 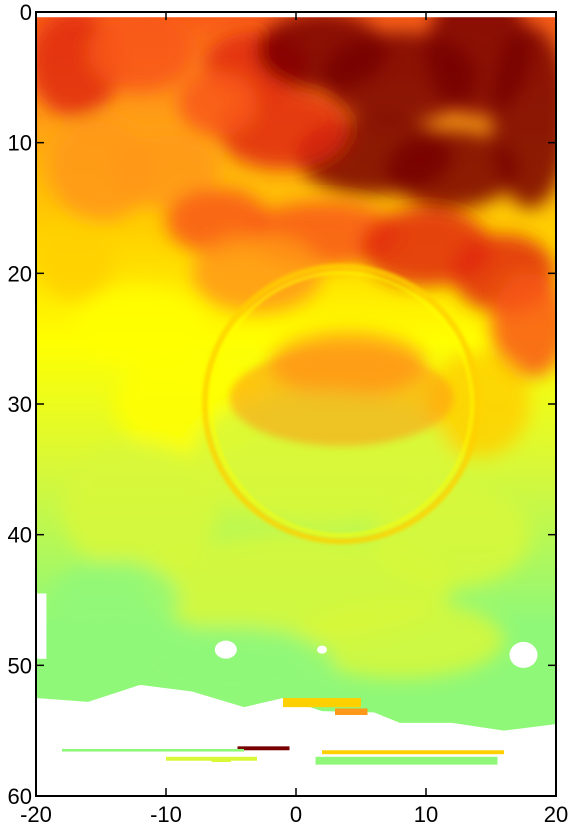 I want to click on y-tick-label: 0, so click(x=26, y=12).